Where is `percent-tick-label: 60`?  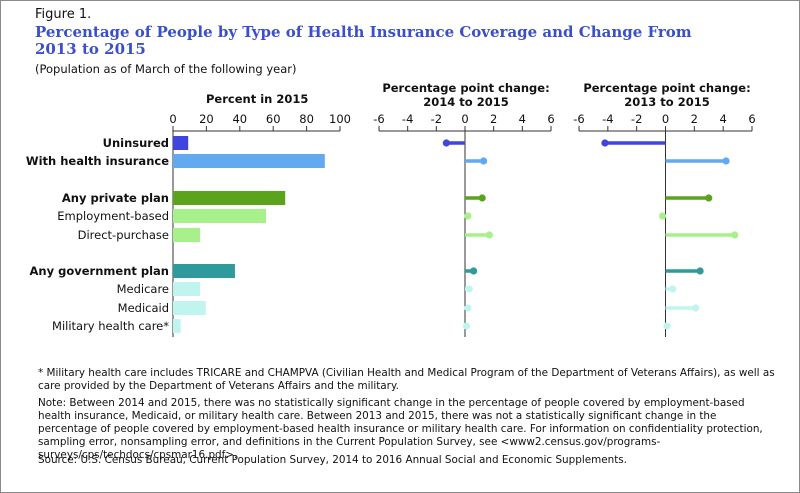 percent-tick-label: 60 is located at coordinates (273, 119).